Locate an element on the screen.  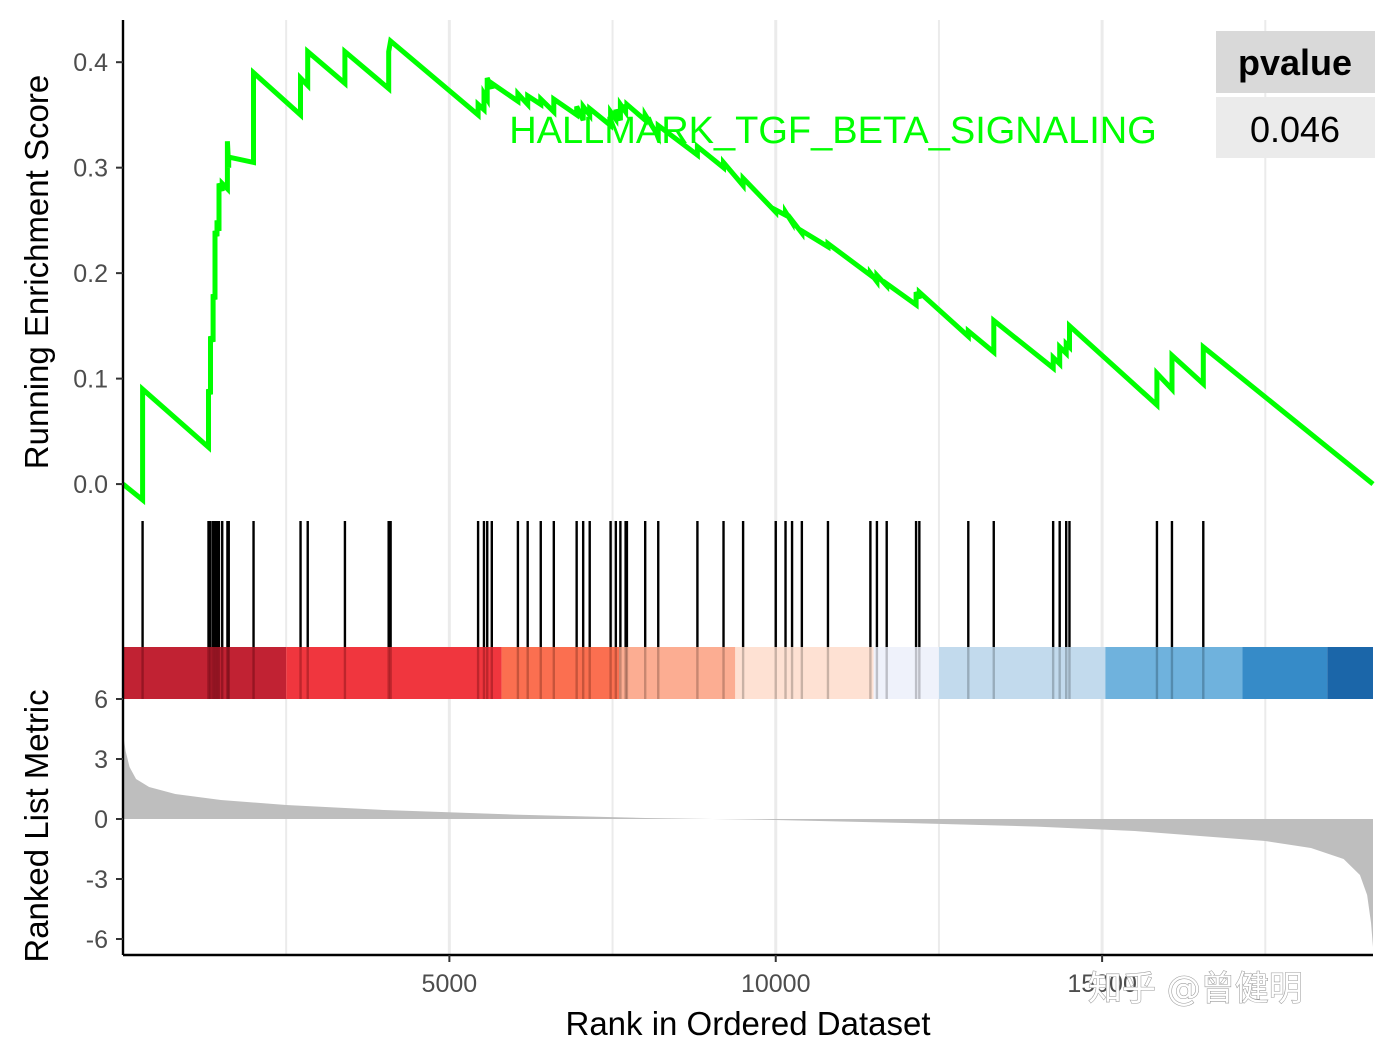
bottom-y-ticks: -6 -3 0 3 6 is located at coordinates (104, 820).